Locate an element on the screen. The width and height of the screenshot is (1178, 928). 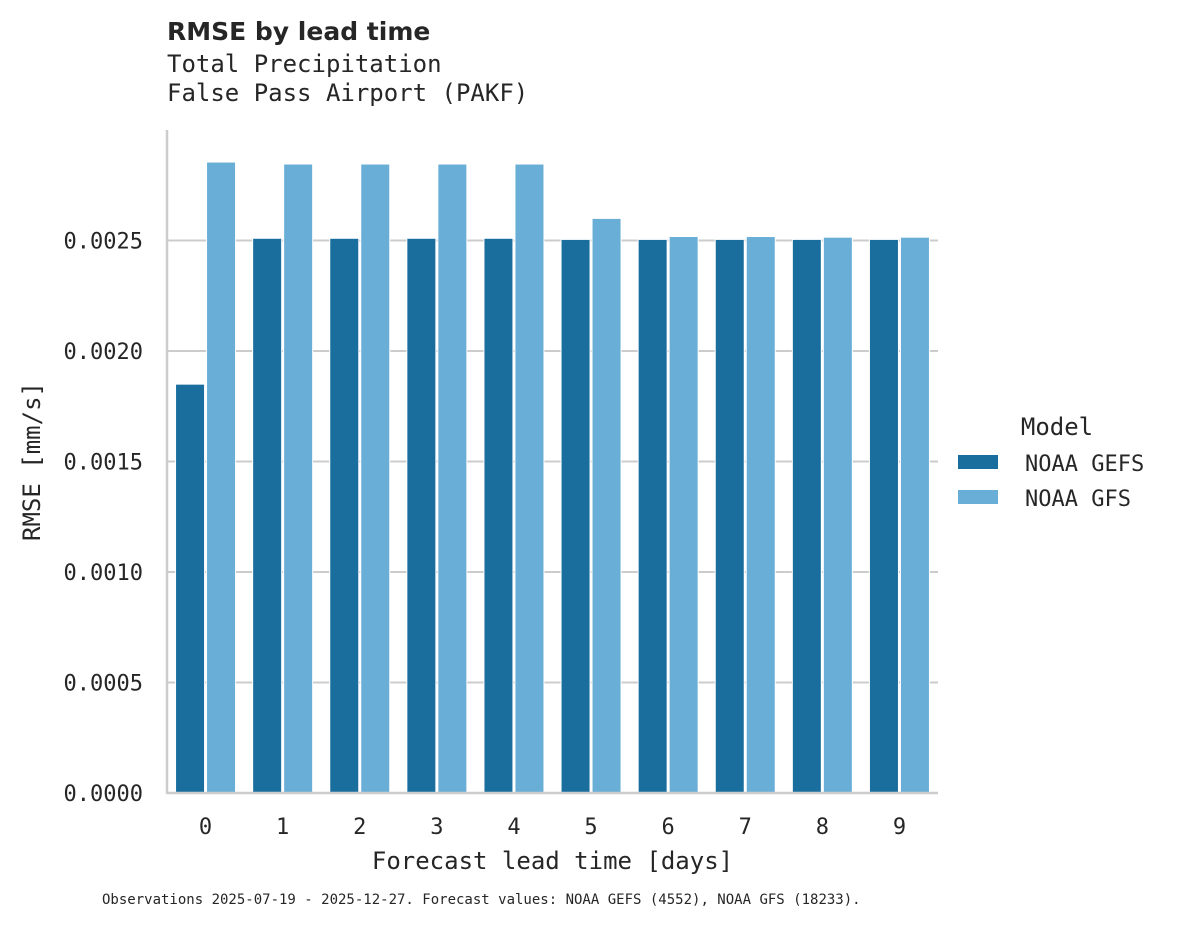
chart-subtitle-station: False Pass Airport (PAKF) is located at coordinates (348, 93).